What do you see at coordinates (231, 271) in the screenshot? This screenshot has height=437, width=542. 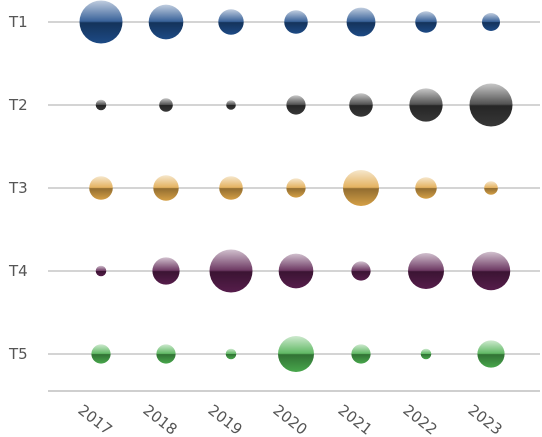 I see `bubble-T4-2019` at bounding box center [231, 271].